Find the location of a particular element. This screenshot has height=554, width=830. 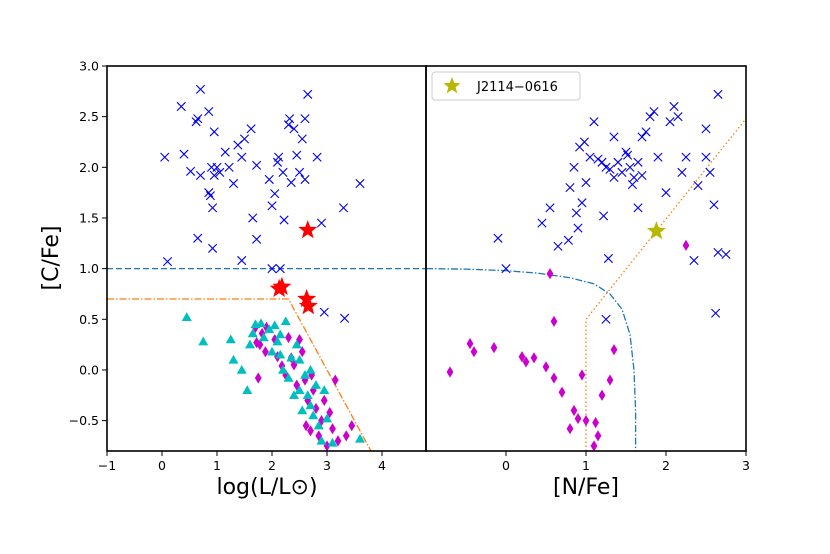

y-tick-label: 2.5 is located at coordinates (89, 116).